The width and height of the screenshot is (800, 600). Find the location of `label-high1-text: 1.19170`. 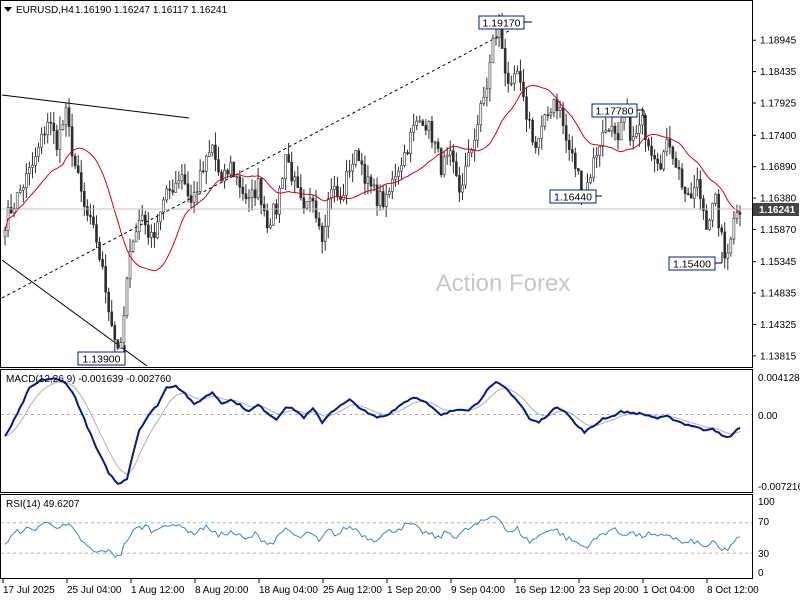

label-high1-text: 1.19170 is located at coordinates (502, 24).